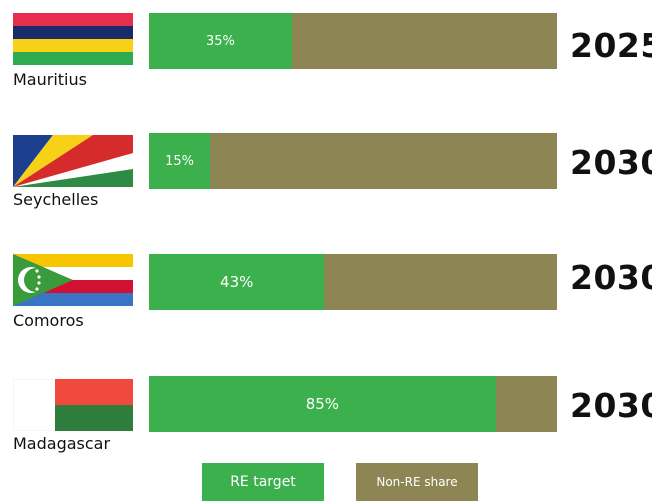  What do you see at coordinates (62, 443) in the screenshot?
I see `country-label: Madagascar` at bounding box center [62, 443].